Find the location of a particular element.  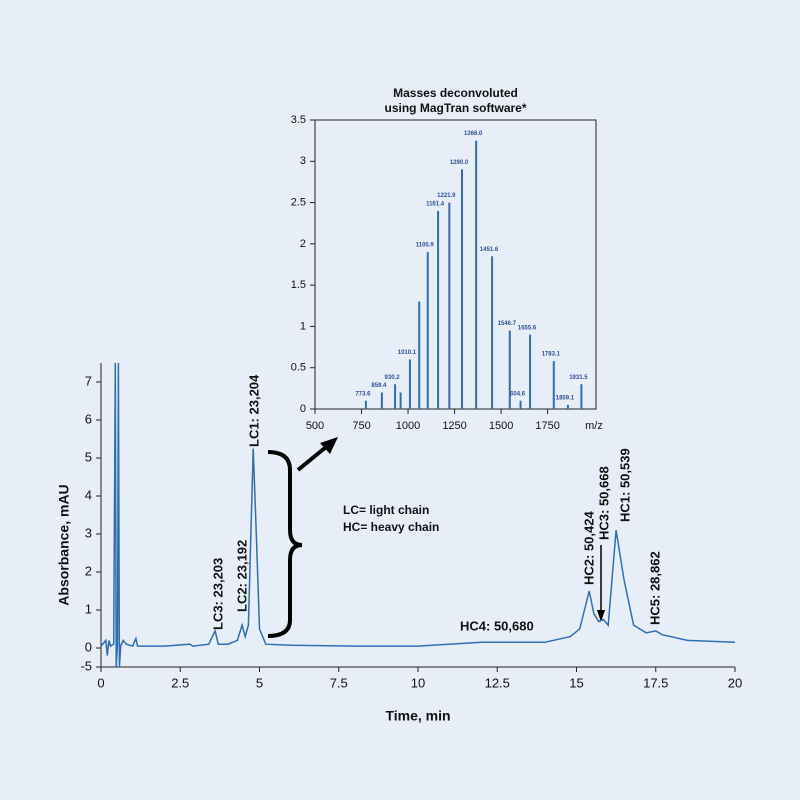

peak-label: 1105.9 is located at coordinates (425, 246).